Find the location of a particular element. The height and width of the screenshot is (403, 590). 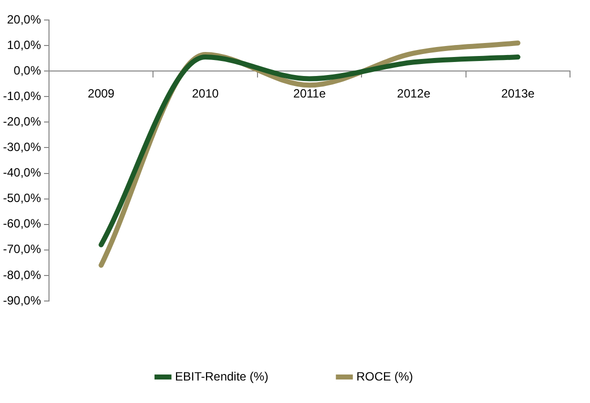

y-tick-label: -90,0% is located at coordinates (22, 300).